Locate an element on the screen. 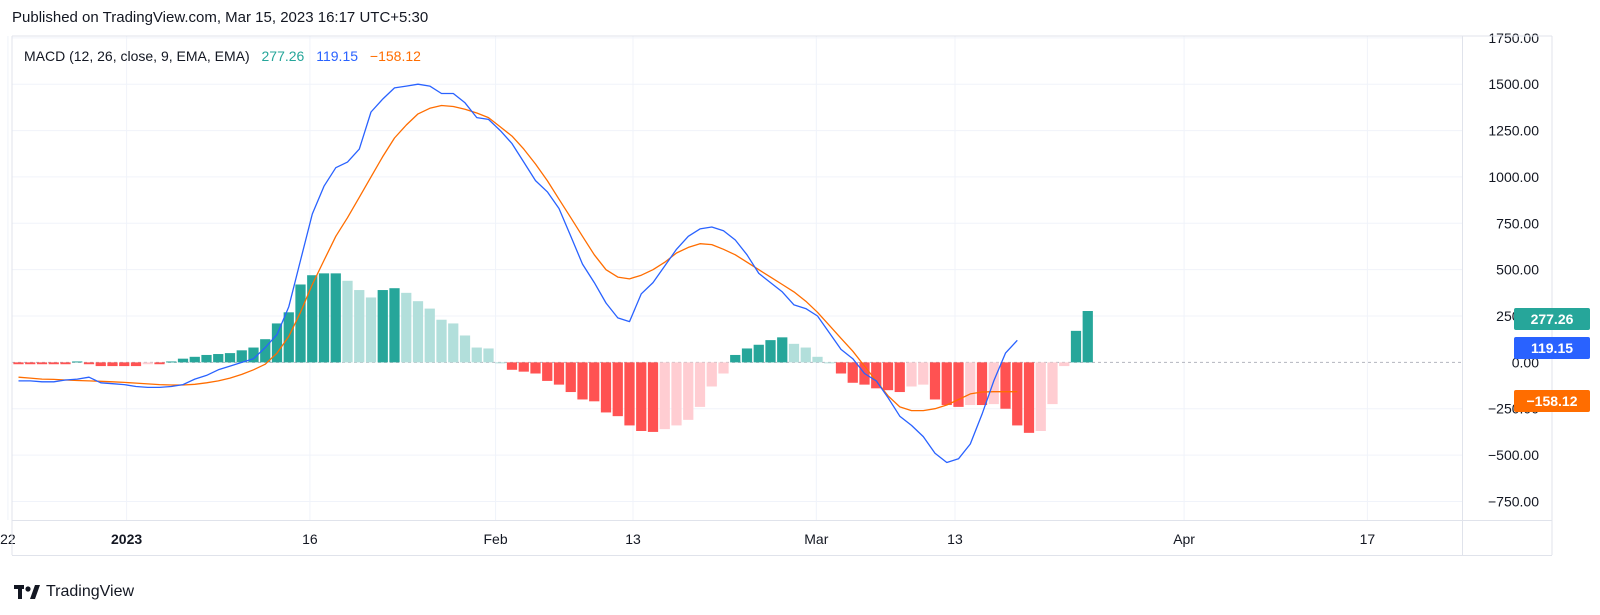  y-tick-label: 750.00 is located at coordinates (1517, 223).